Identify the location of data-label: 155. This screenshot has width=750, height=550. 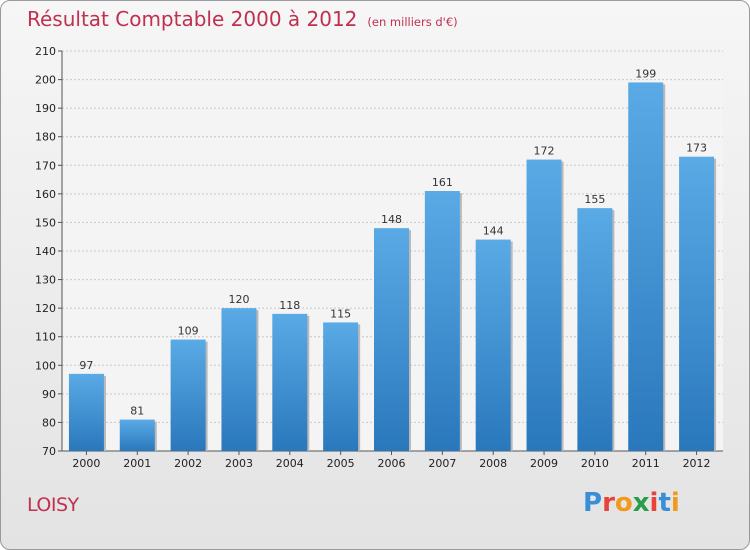
(594, 199).